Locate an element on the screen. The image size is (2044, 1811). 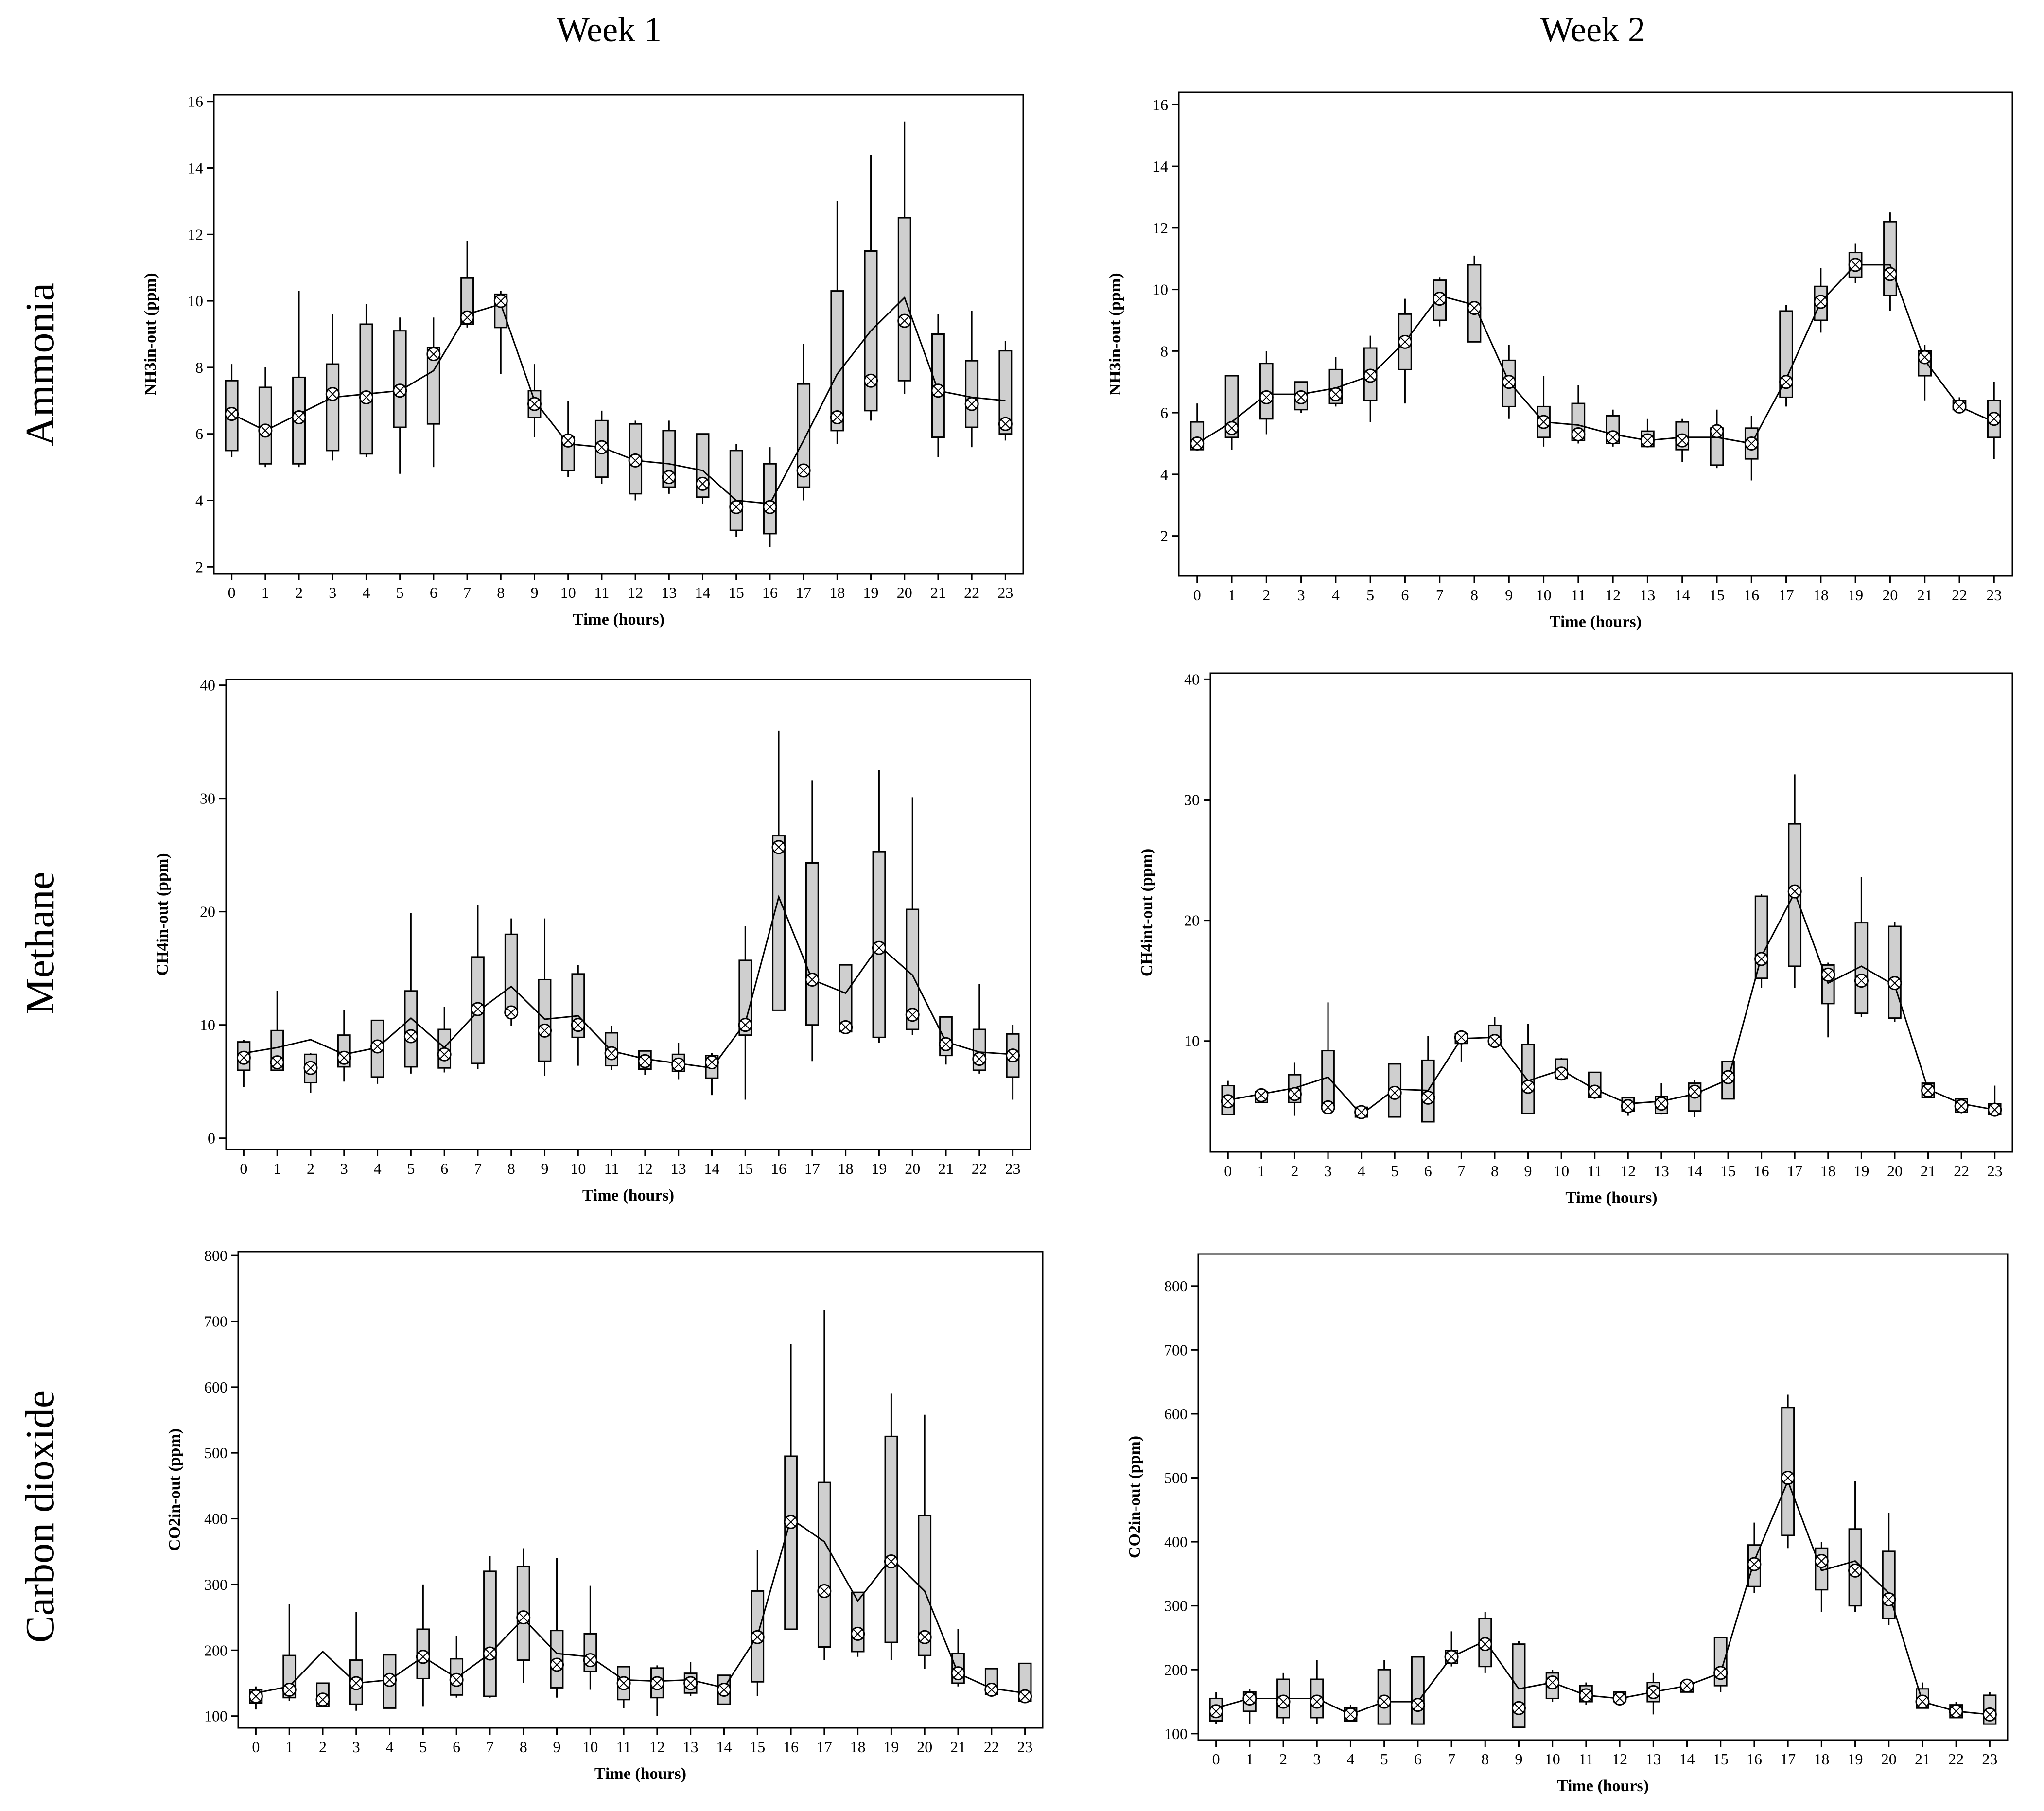
x-tick-label: 0 is located at coordinates (1197, 595).